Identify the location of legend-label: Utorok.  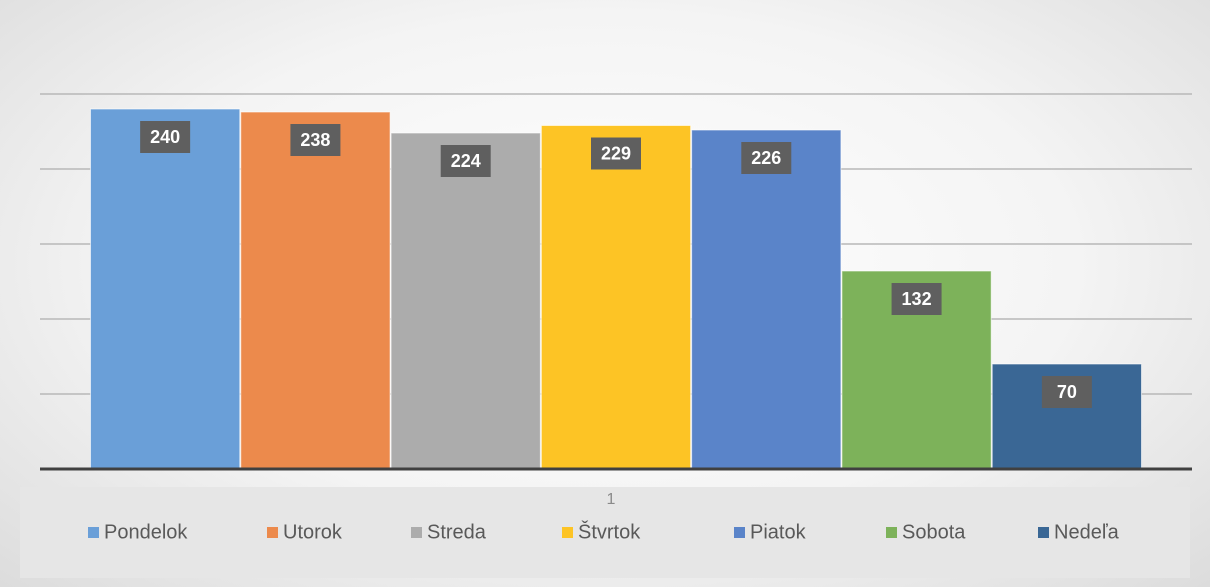
(313, 532).